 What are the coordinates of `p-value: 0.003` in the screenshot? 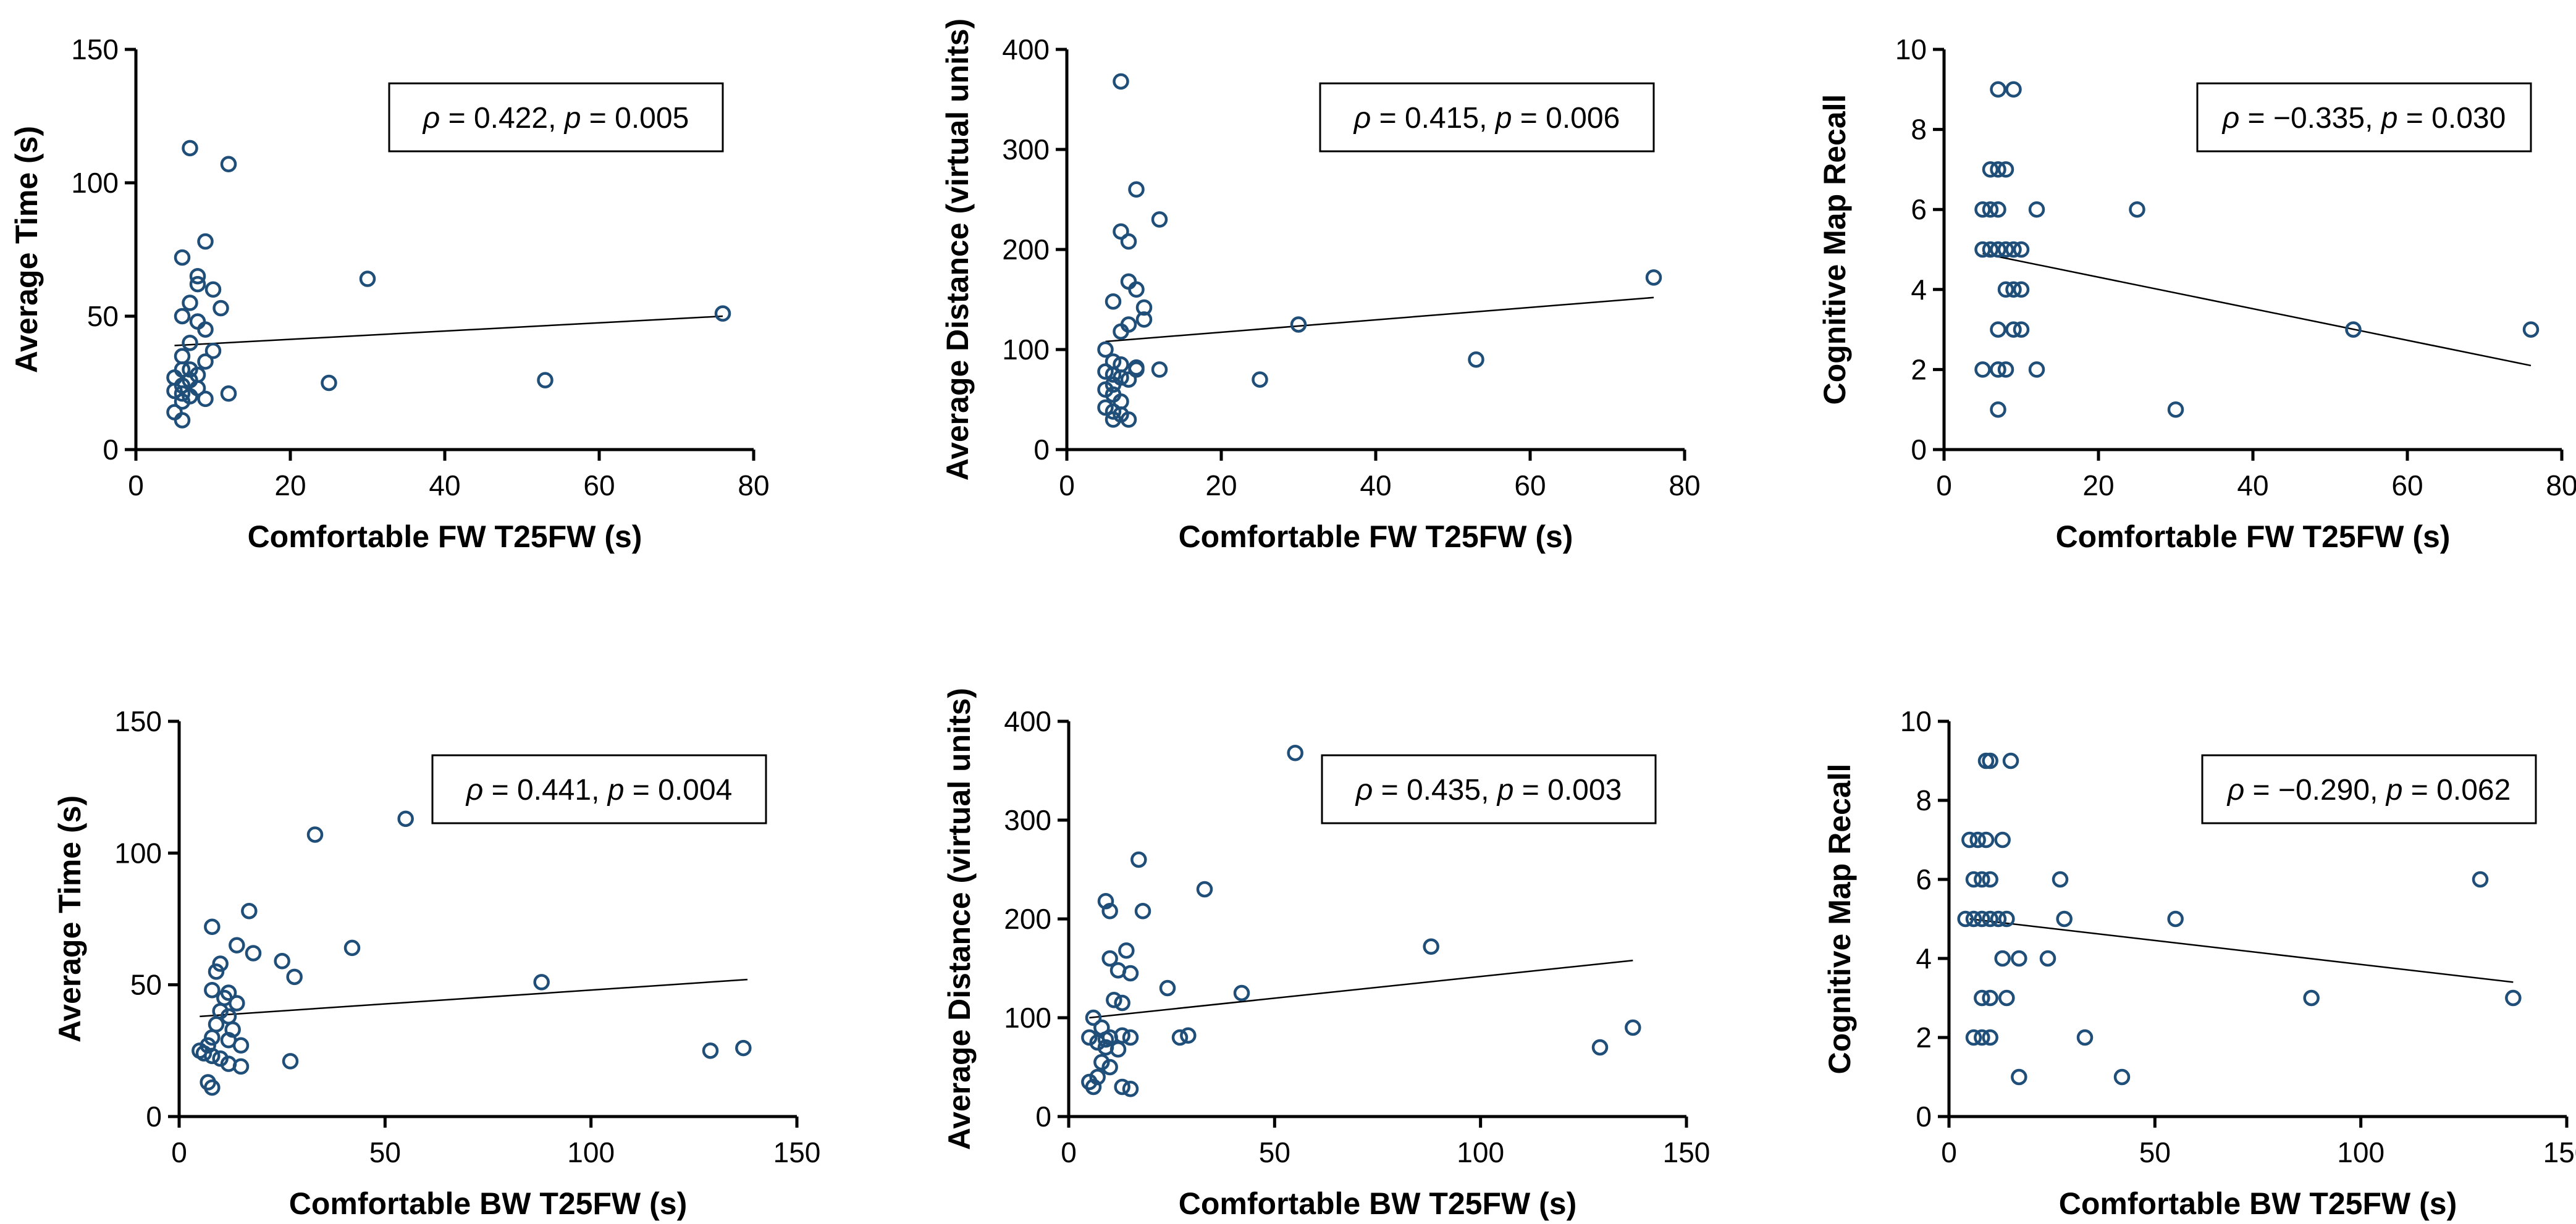 It's located at (1584, 790).